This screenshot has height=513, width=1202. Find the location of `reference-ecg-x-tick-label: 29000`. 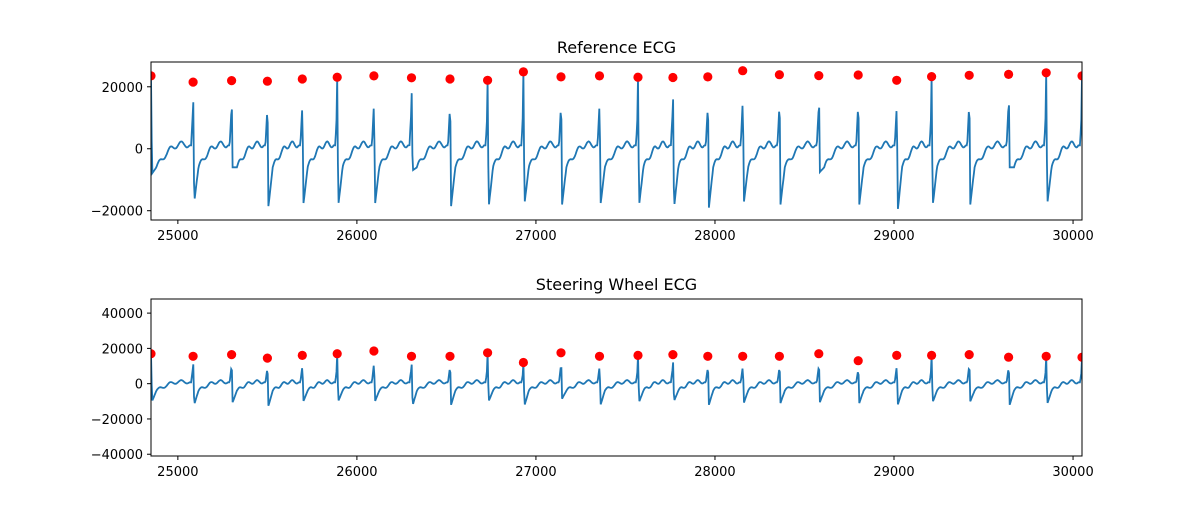

reference-ecg-x-tick-label: 29000 is located at coordinates (893, 236).